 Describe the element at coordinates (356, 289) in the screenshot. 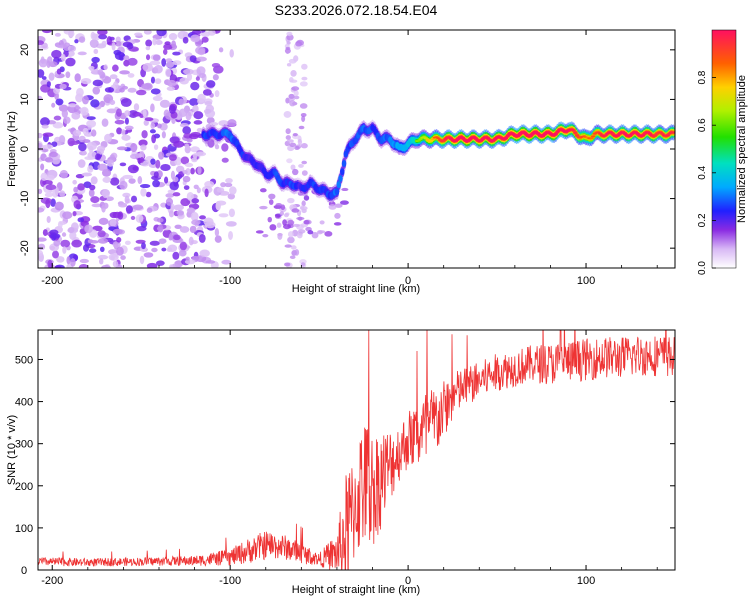

I see `spectrogram-x-label: Height of straight line (km)` at that location.